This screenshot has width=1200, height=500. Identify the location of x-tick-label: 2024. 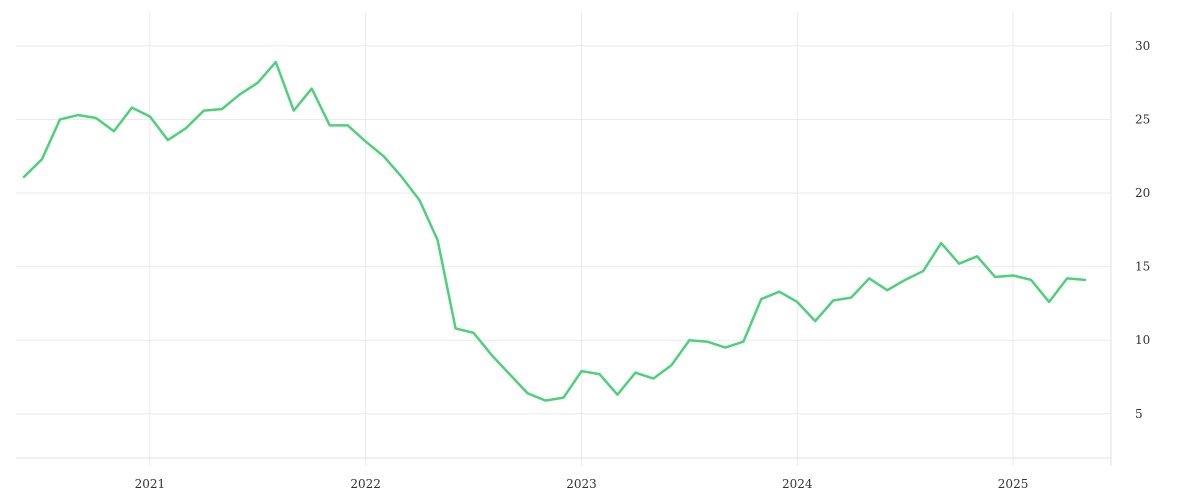
(797, 484).